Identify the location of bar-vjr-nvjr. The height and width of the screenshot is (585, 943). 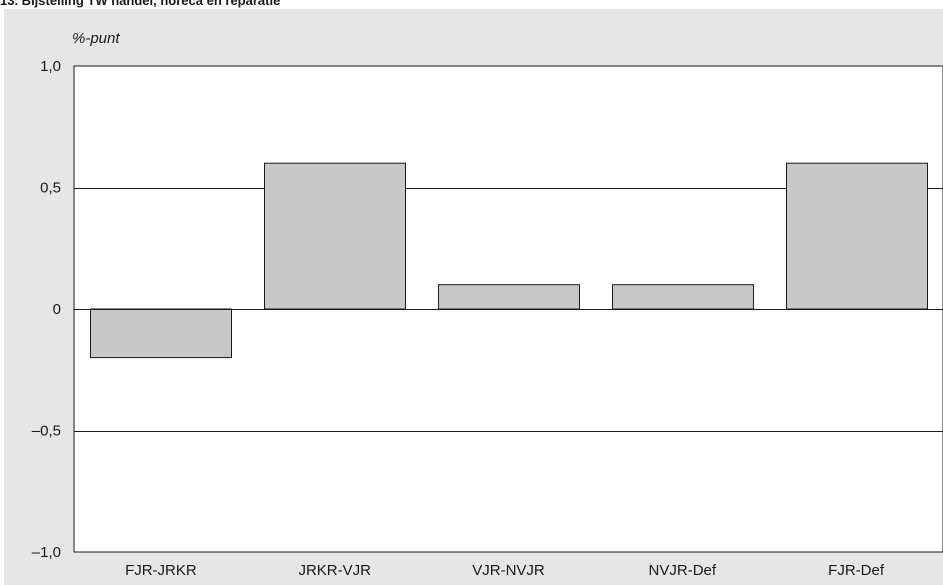
(509, 297).